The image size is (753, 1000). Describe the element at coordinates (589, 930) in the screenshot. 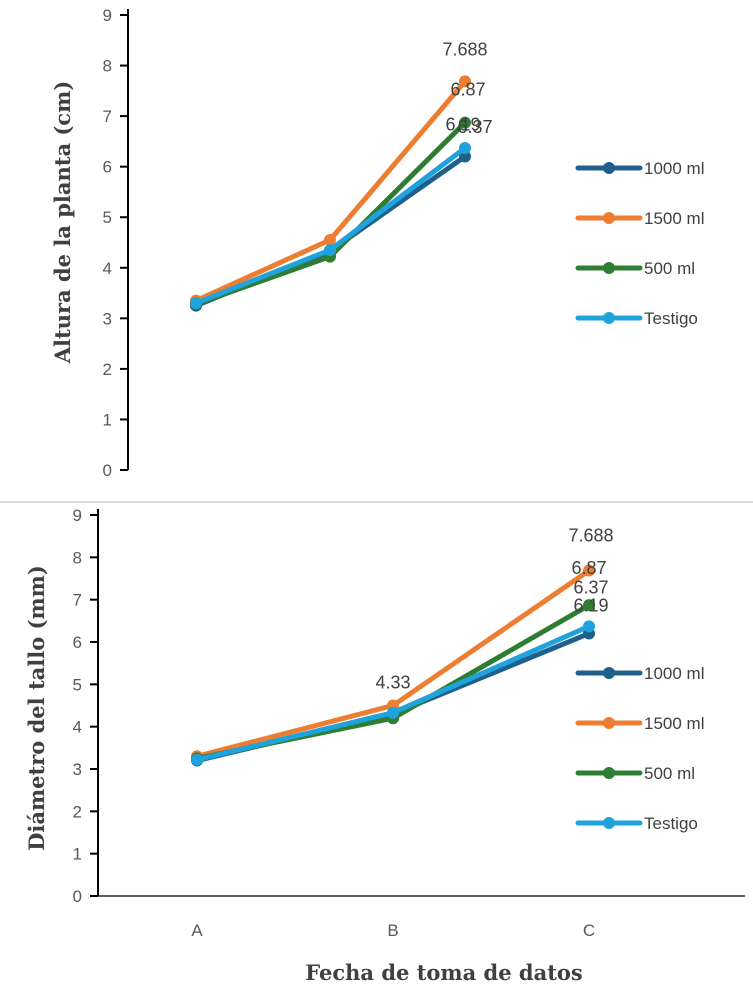

I see `x-tick-label: C` at that location.